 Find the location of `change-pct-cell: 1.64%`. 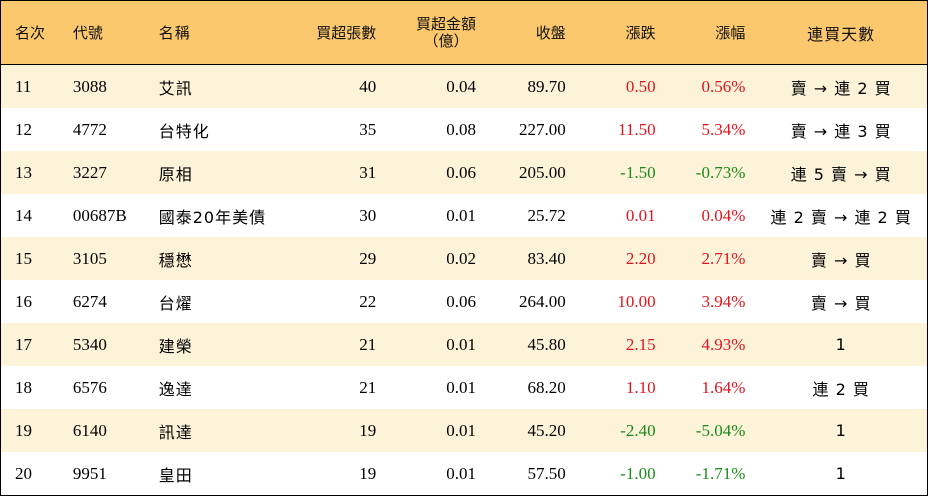

change-pct-cell: 1.64% is located at coordinates (723, 387).